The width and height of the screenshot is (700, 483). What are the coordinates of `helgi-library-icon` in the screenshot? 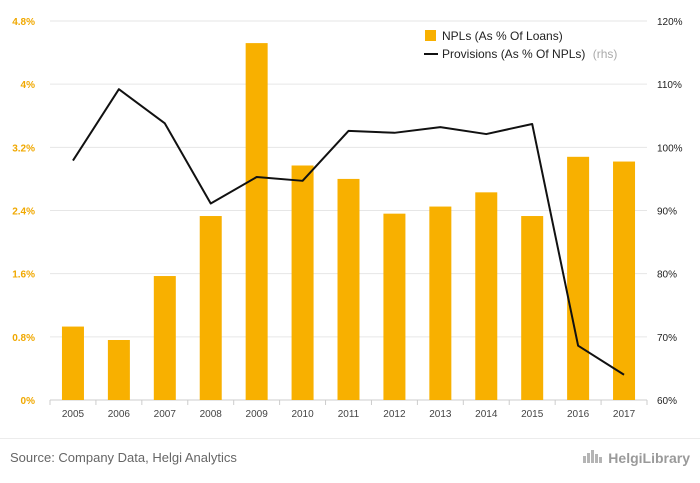 It's located at (593, 457).